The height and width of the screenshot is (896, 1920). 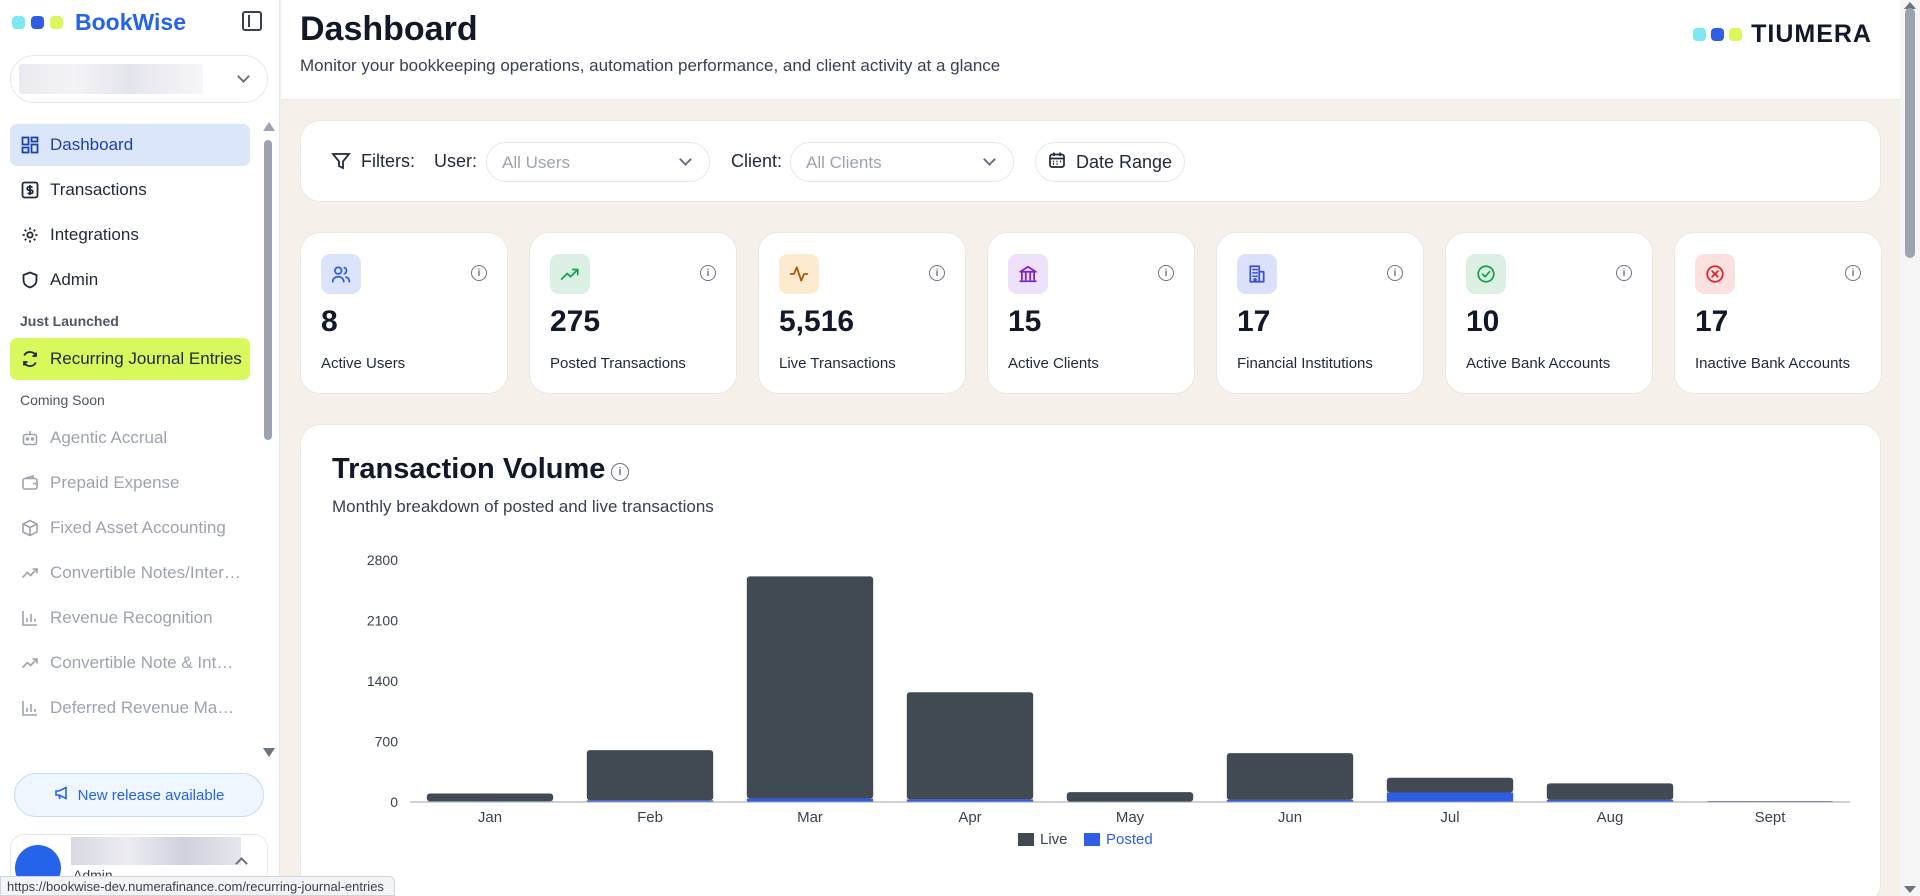 I want to click on sidebar-item-convertible-notes-interest: Convertible Notes/Interest, so click(x=130, y=573).